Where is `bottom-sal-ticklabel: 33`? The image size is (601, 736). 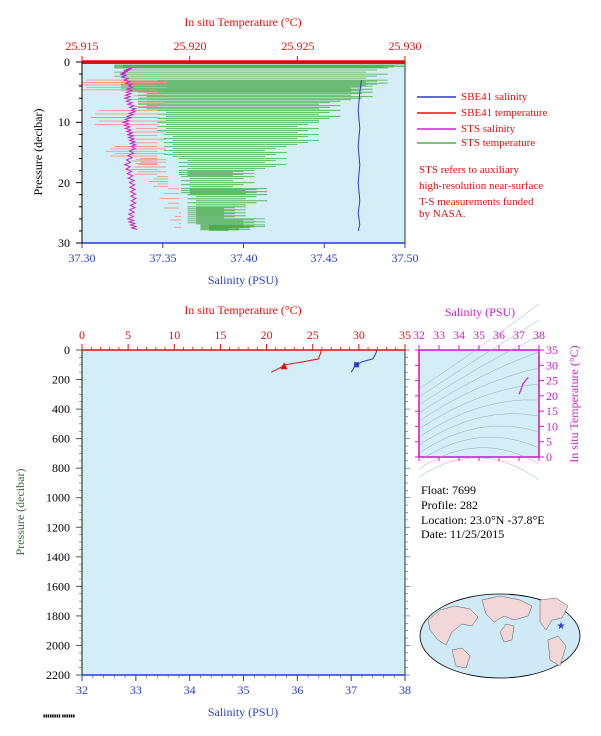
bottom-sal-ticklabel: 33 is located at coordinates (136, 690).